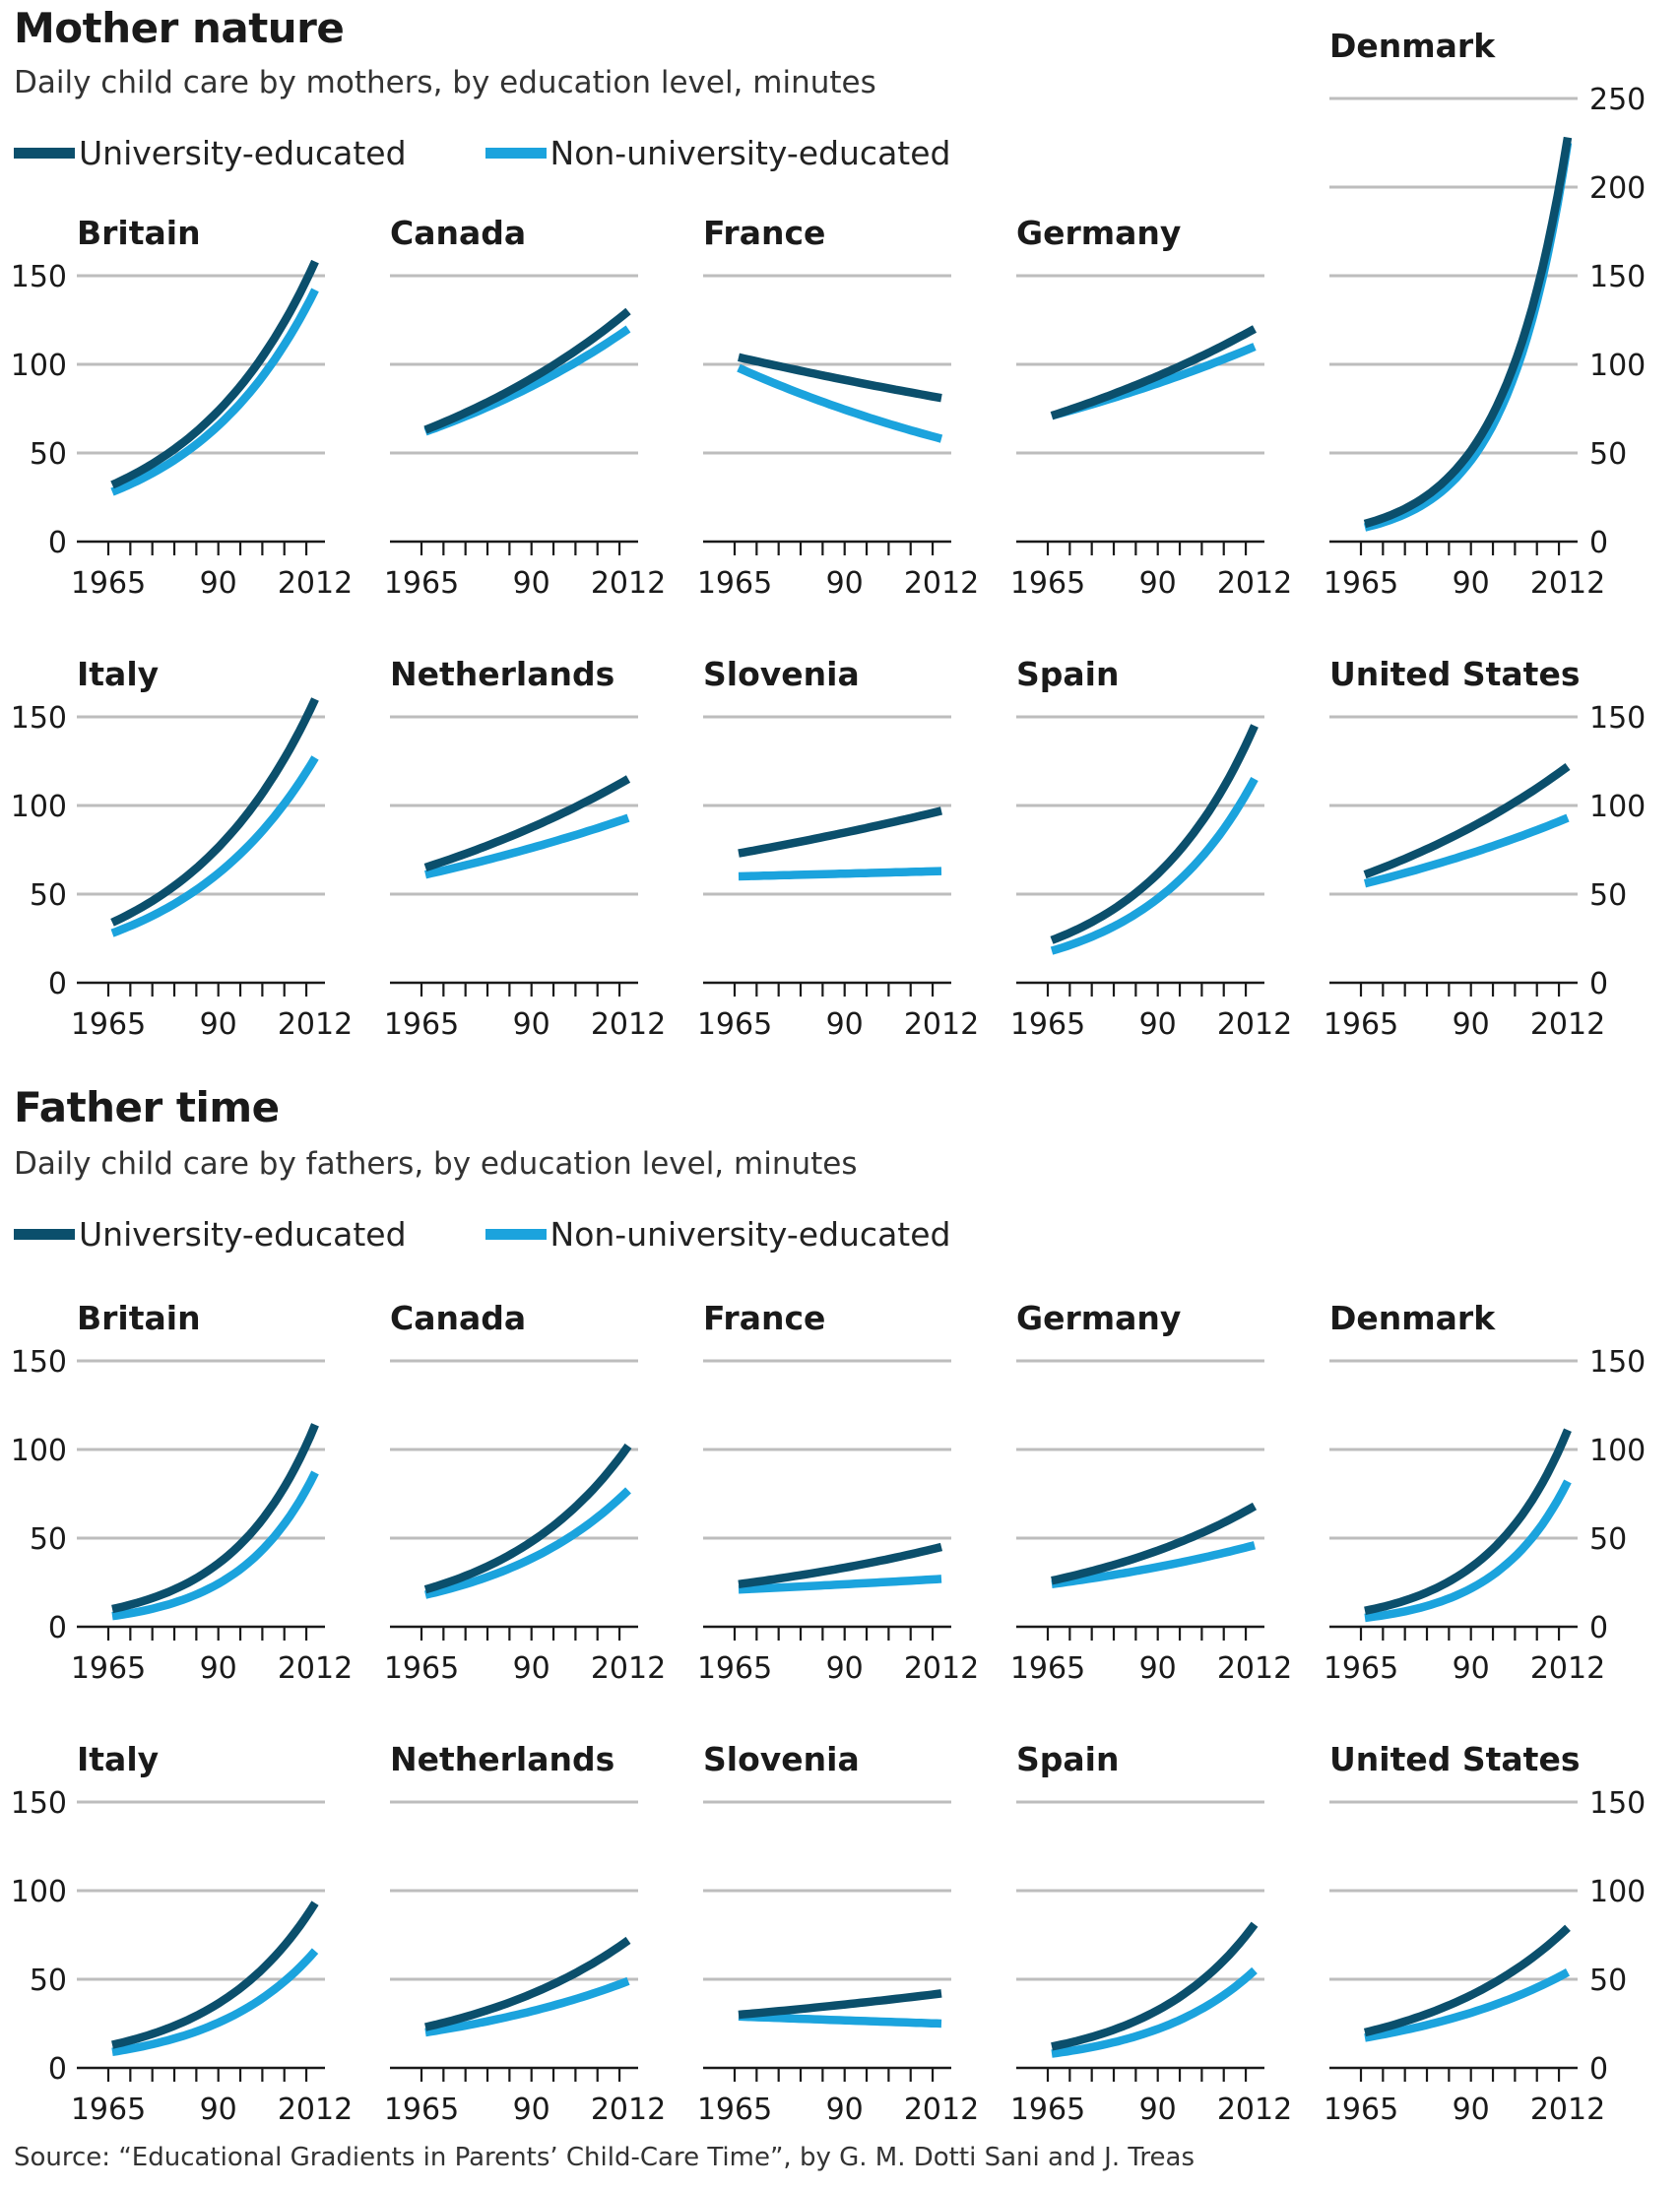  Describe the element at coordinates (838, 1933) in the screenshot. I see `panel-slovenia: 1965 90 2012 Slovenia` at that location.